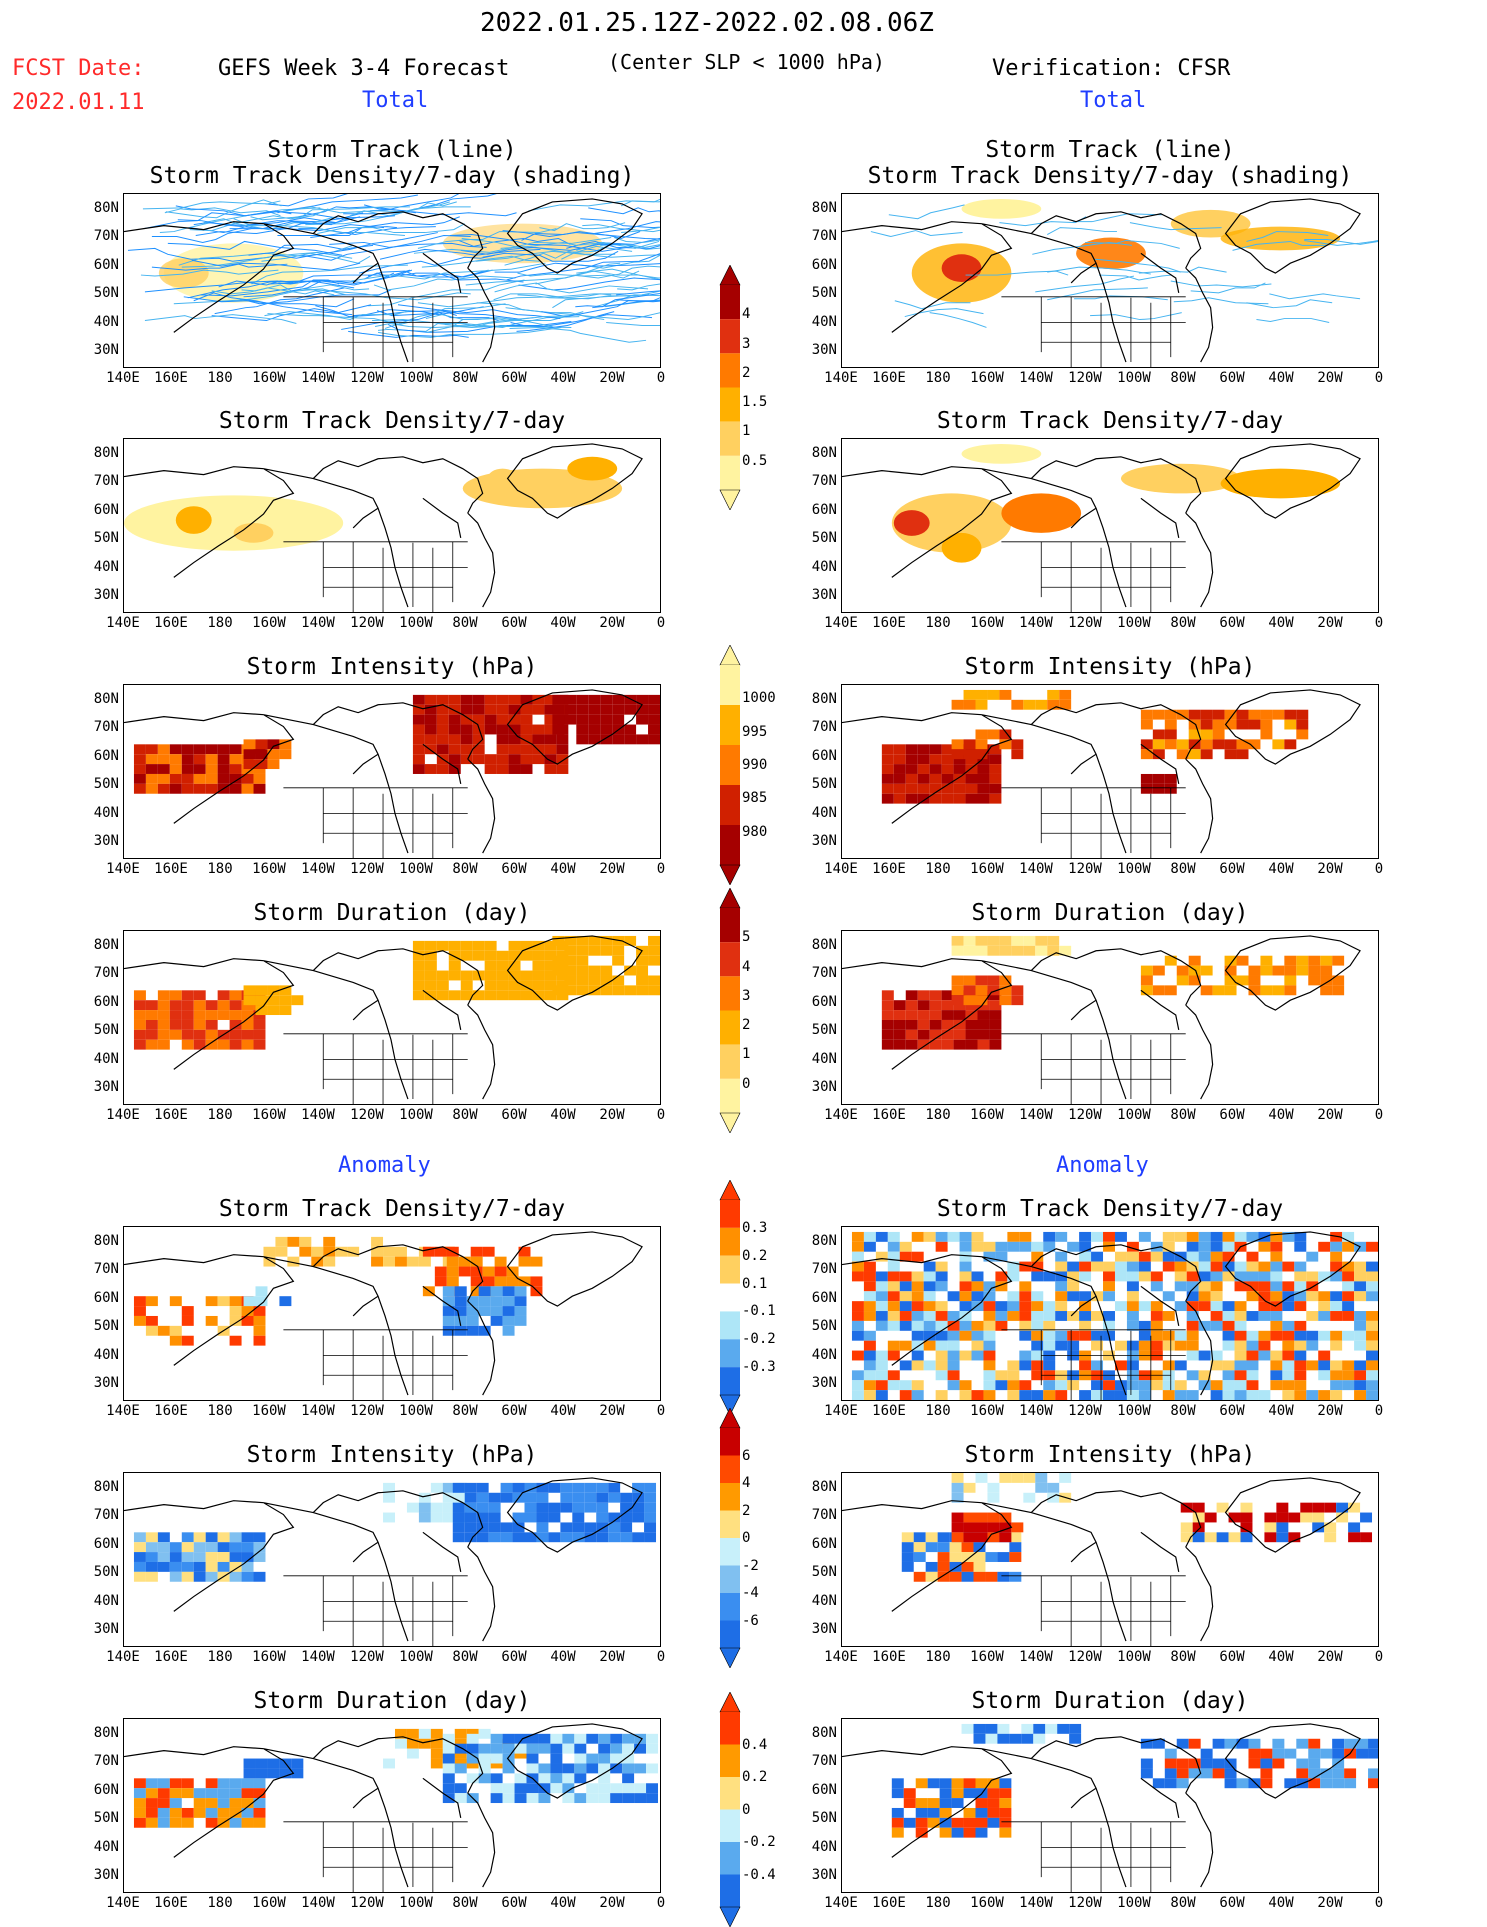 Image resolution: width=1487 pixels, height=1927 pixels. Describe the element at coordinates (563, 378) in the screenshot. I see `lon-tick-label: 40W` at that location.